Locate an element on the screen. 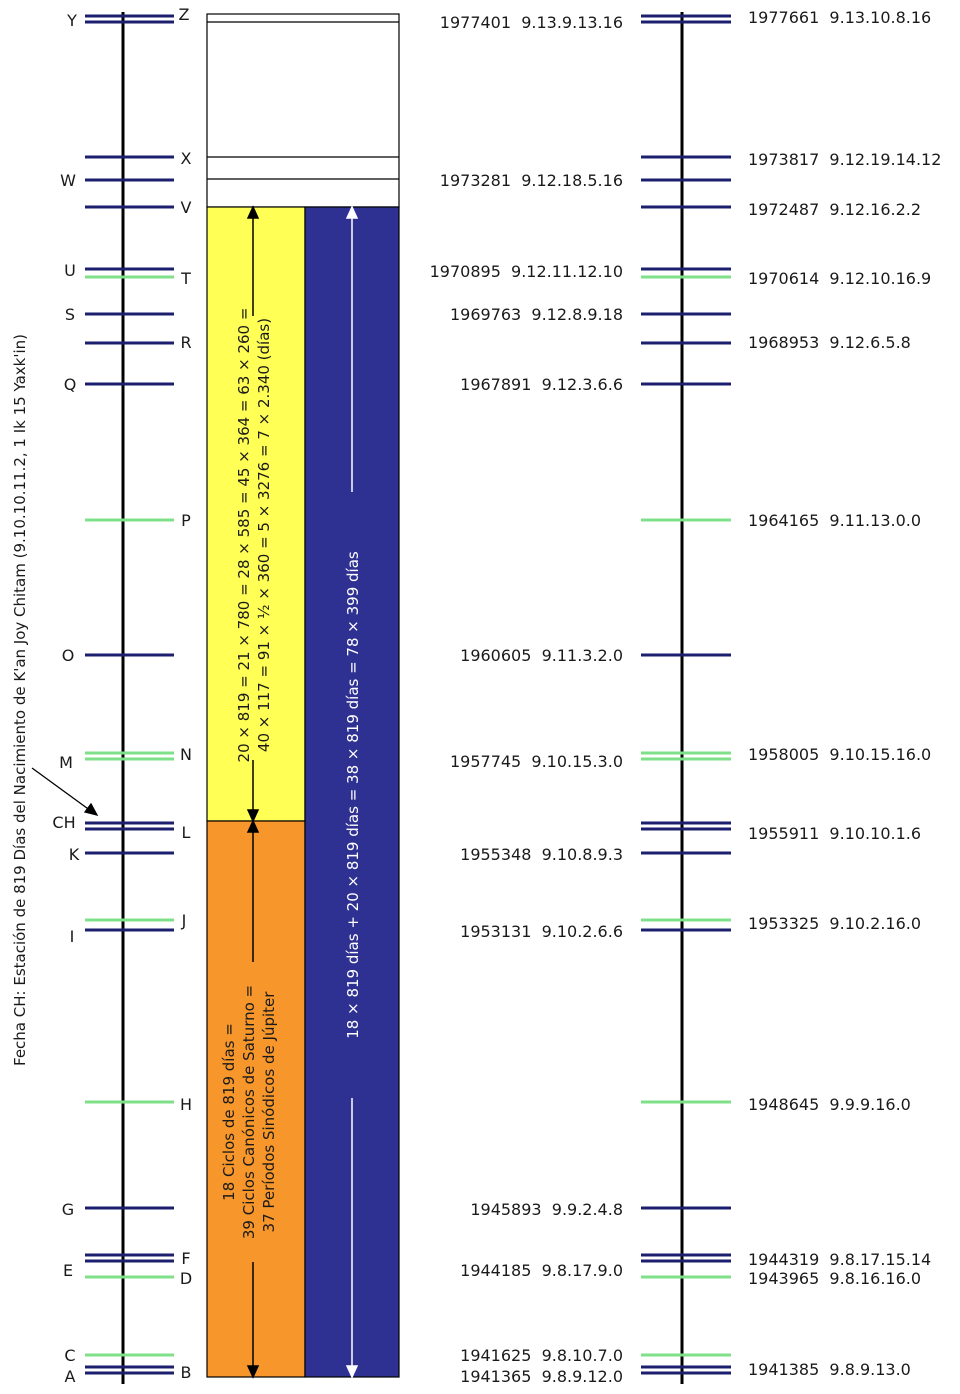  middle-date-label: 1970895 9.12.11.12.10 is located at coordinates (526, 271).